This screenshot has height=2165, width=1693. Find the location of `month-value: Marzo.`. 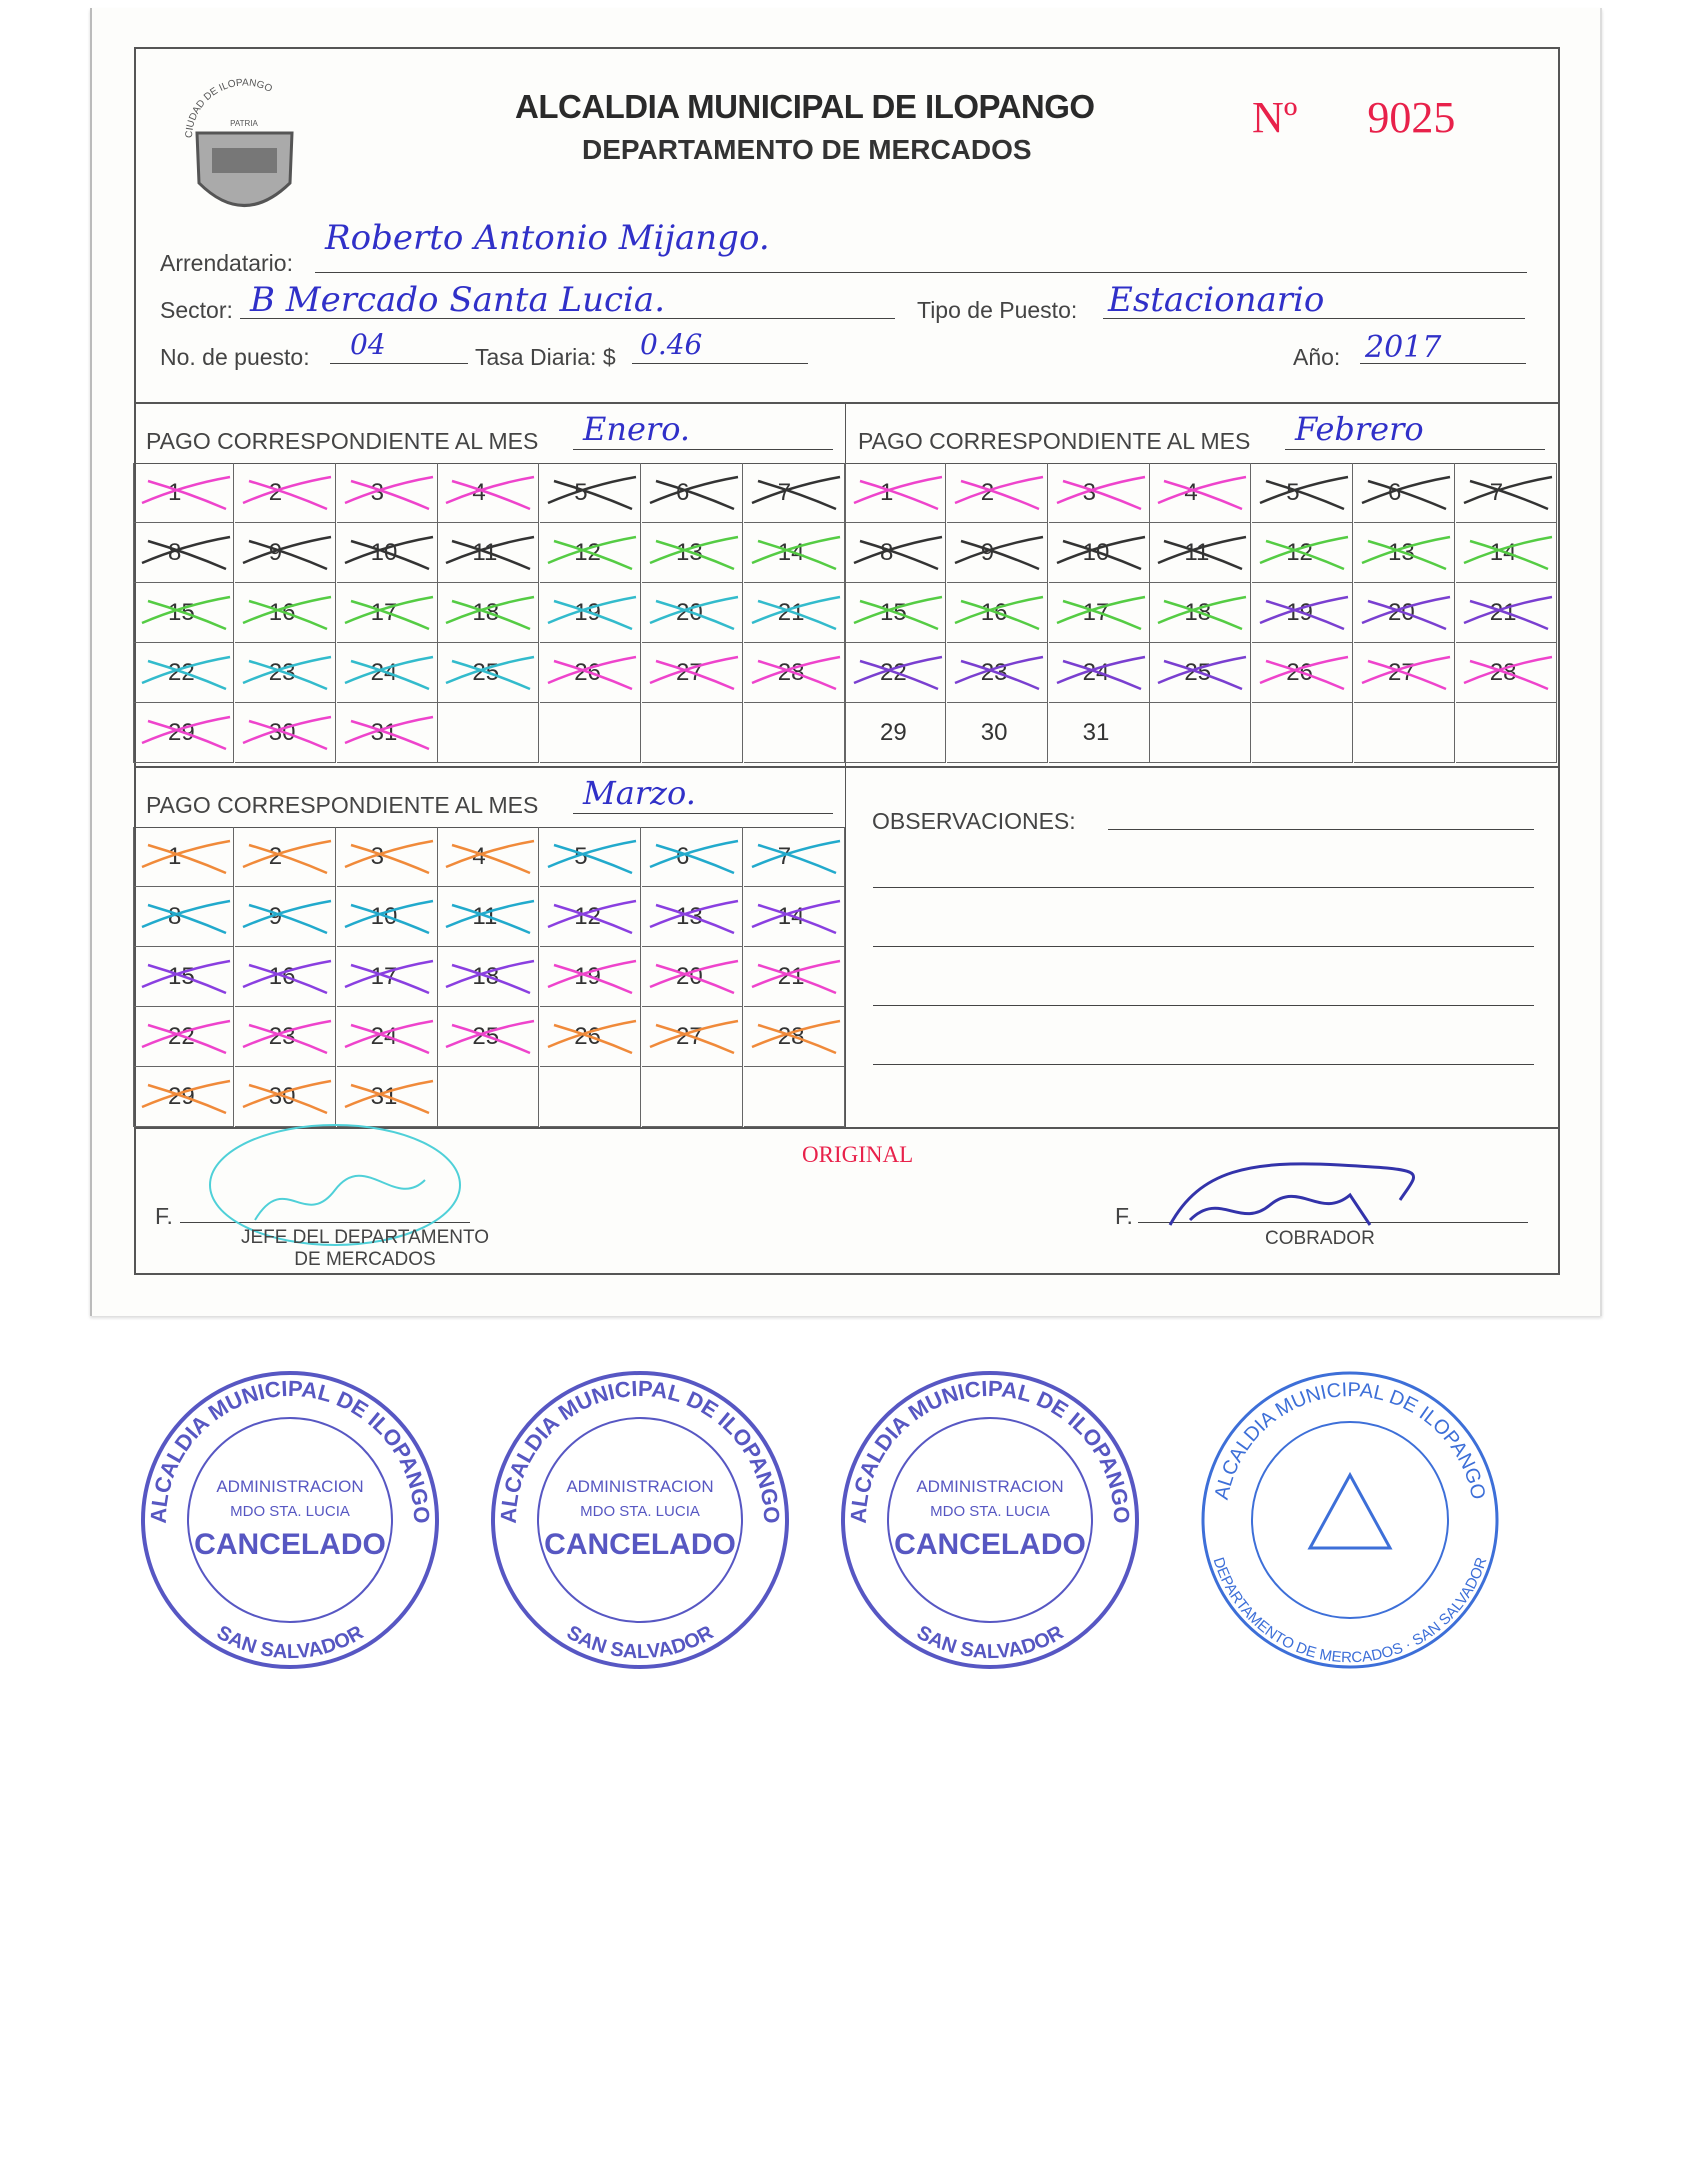

month-value: Marzo. is located at coordinates (639, 793).